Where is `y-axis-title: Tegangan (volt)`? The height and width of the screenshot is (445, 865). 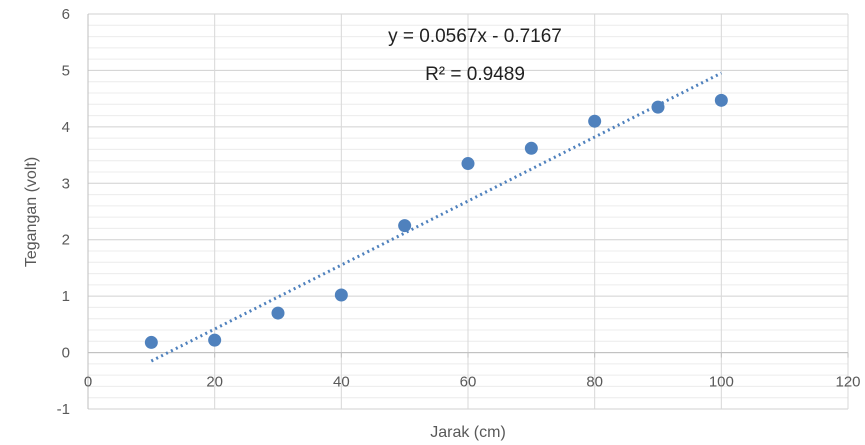 y-axis-title: Tegangan (volt) is located at coordinates (31, 212).